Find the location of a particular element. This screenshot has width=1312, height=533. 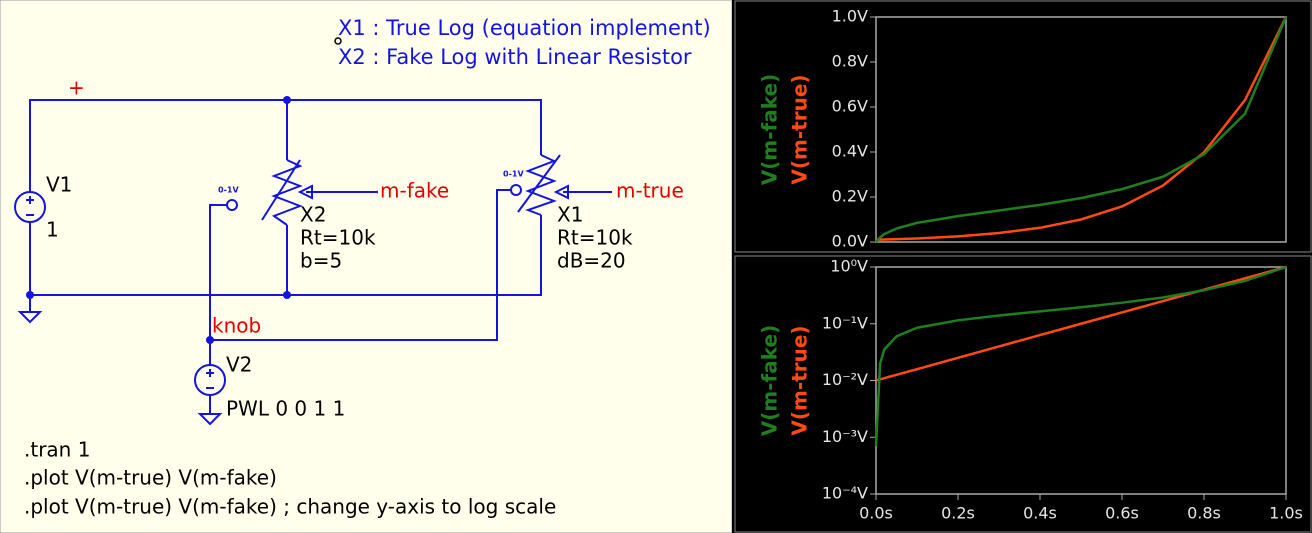

component-value: PWL 0 0 1 1 is located at coordinates (285, 409).